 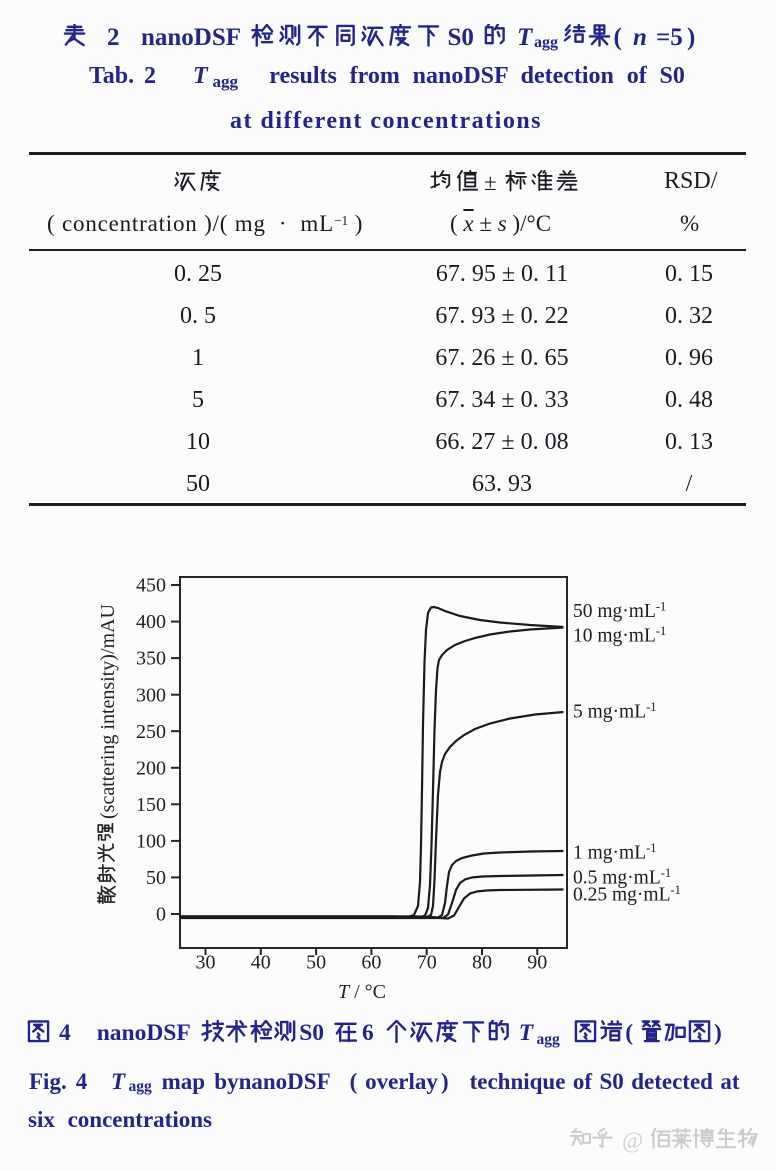 I want to click on svg-text: 30, so click(x=206, y=963).